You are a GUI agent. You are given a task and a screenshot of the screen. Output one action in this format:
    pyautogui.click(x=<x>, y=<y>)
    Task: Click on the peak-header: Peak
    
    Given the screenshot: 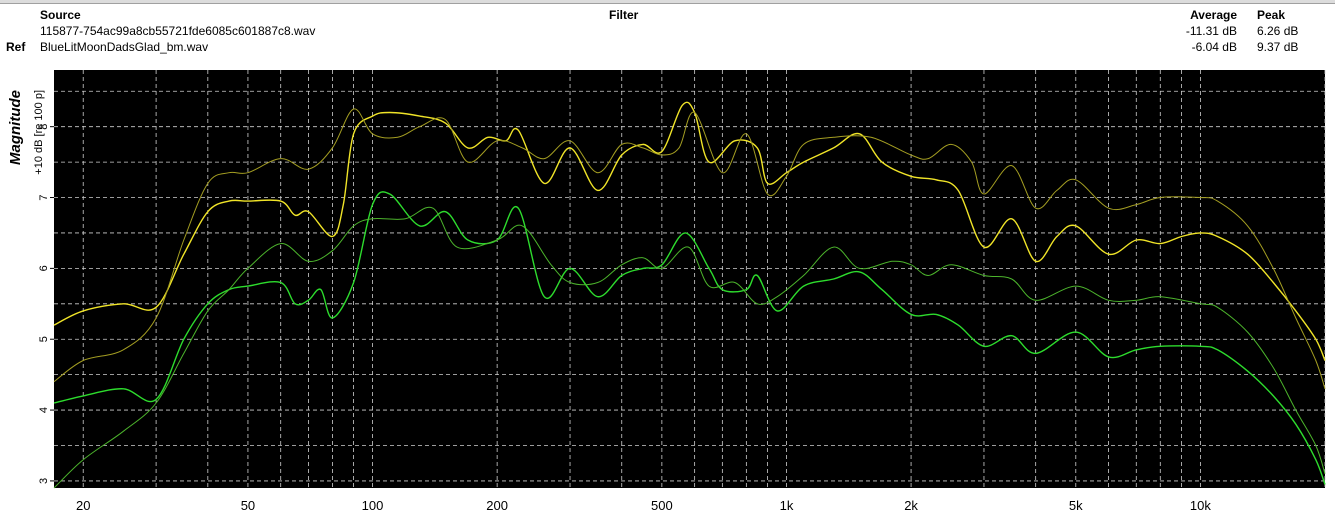 What is the action you would take?
    pyautogui.click(x=1271, y=15)
    